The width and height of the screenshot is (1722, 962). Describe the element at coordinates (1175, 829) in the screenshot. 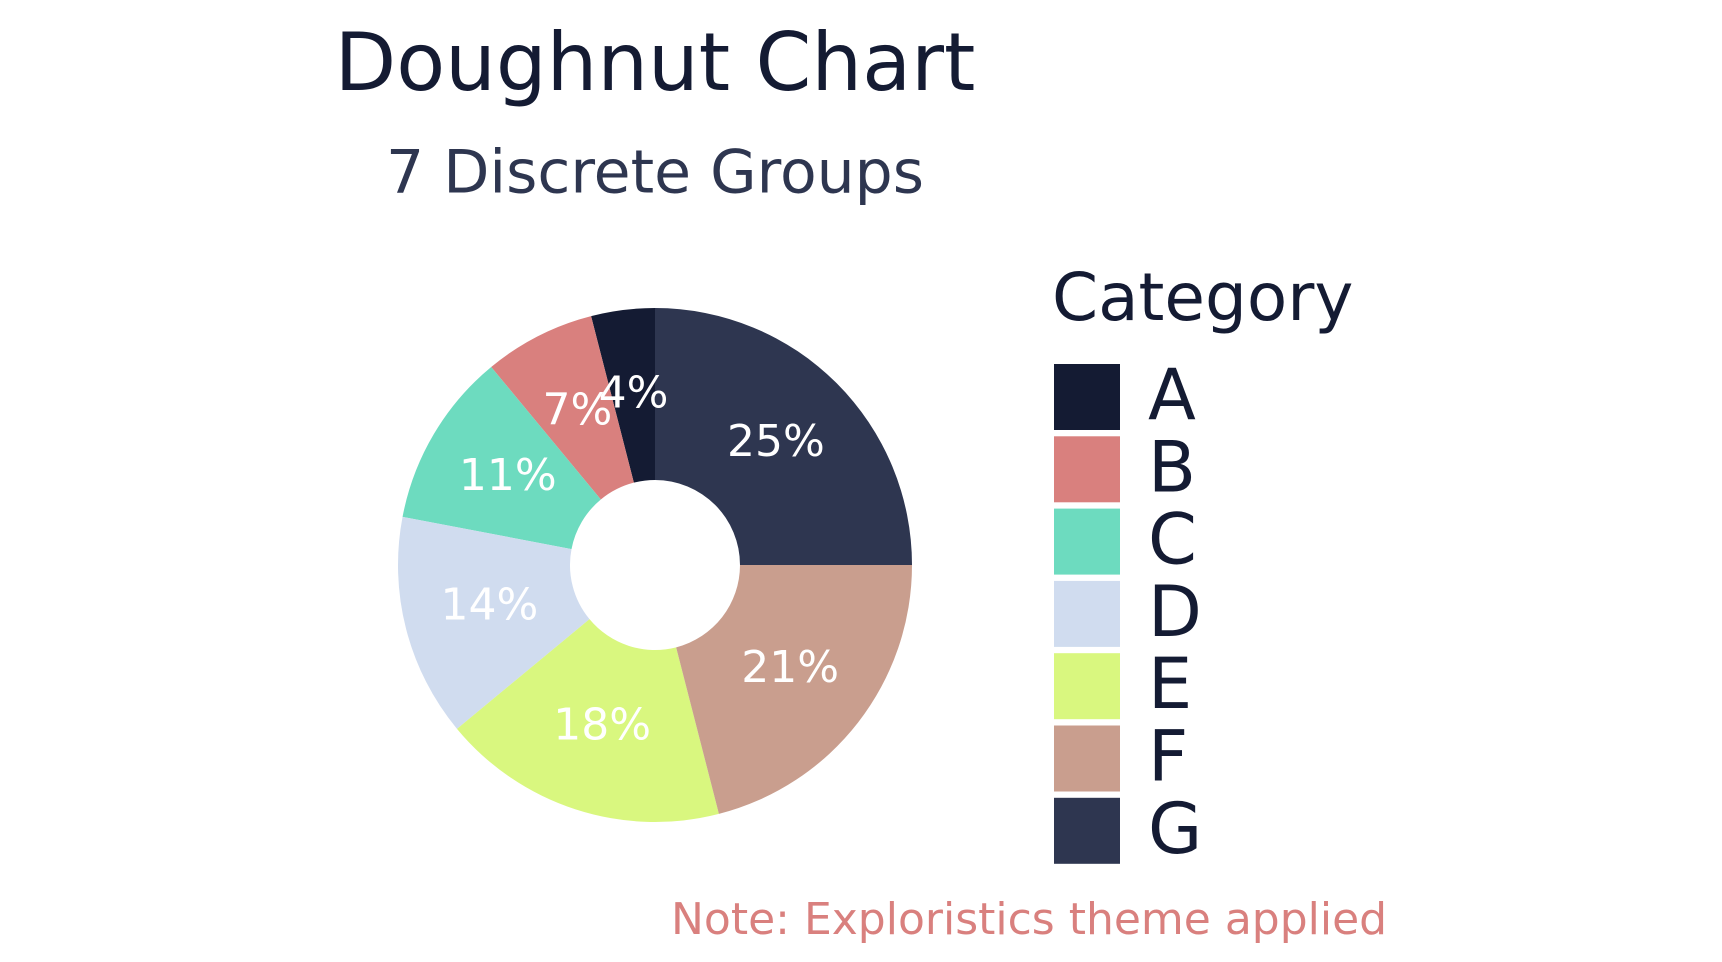

I see `legend-label: G` at that location.